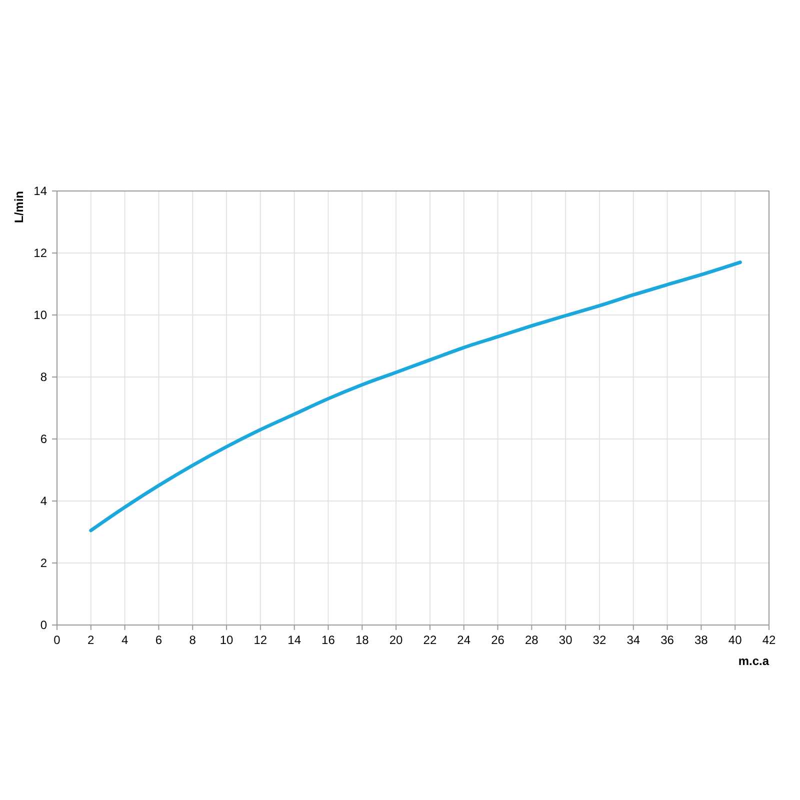 This screenshot has height=800, width=800. Describe the element at coordinates (667, 640) in the screenshot. I see `x-tick-label: 36` at that location.